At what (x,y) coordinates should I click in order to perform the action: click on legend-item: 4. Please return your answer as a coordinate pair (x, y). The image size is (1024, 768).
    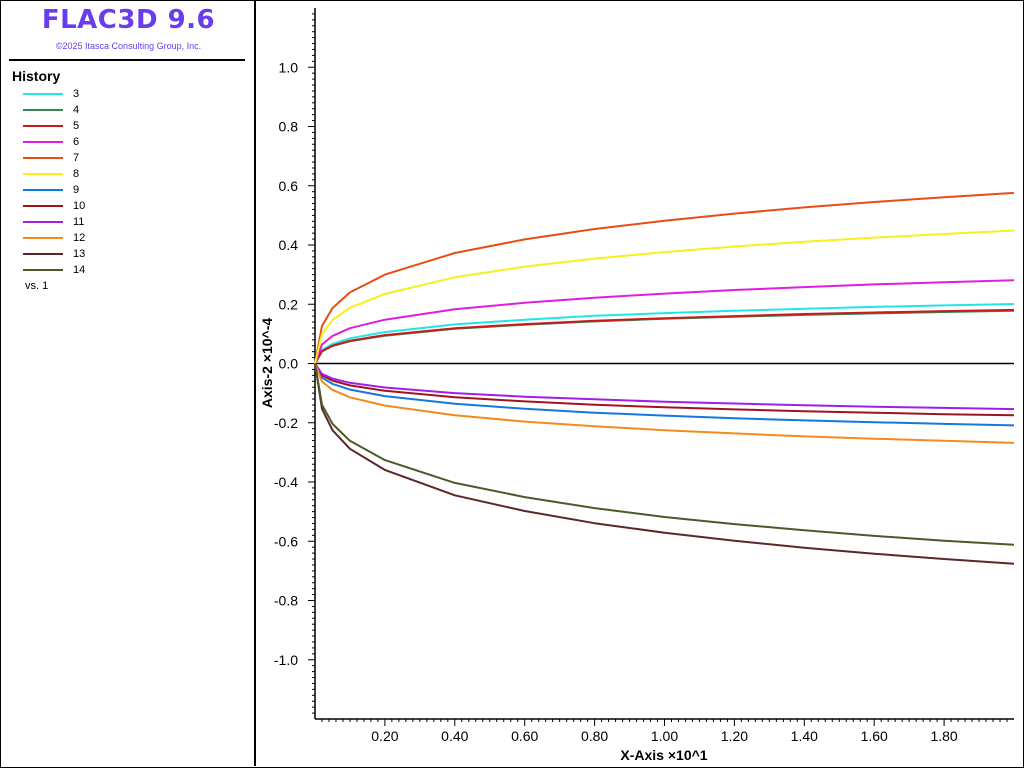
    Looking at the image, I should click on (54, 110).